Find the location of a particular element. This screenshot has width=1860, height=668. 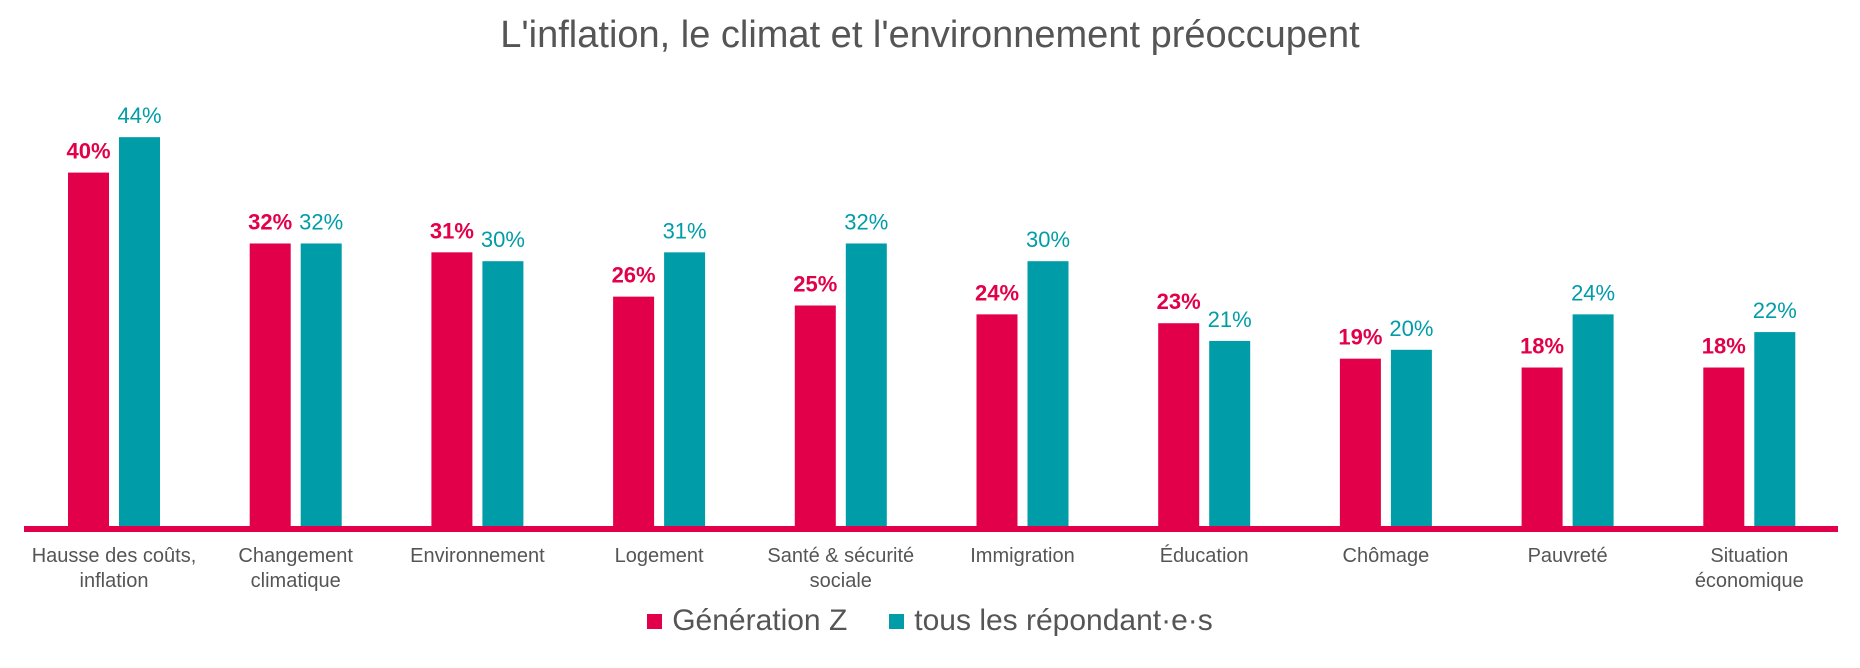

category-label: Environnement is located at coordinates (477, 556).